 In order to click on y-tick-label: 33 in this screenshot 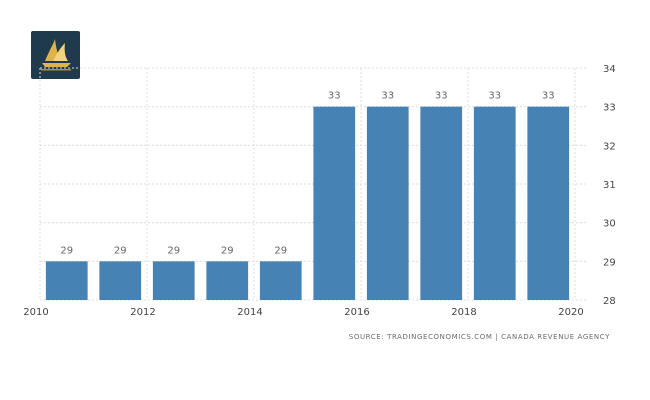, I will do `click(609, 108)`.